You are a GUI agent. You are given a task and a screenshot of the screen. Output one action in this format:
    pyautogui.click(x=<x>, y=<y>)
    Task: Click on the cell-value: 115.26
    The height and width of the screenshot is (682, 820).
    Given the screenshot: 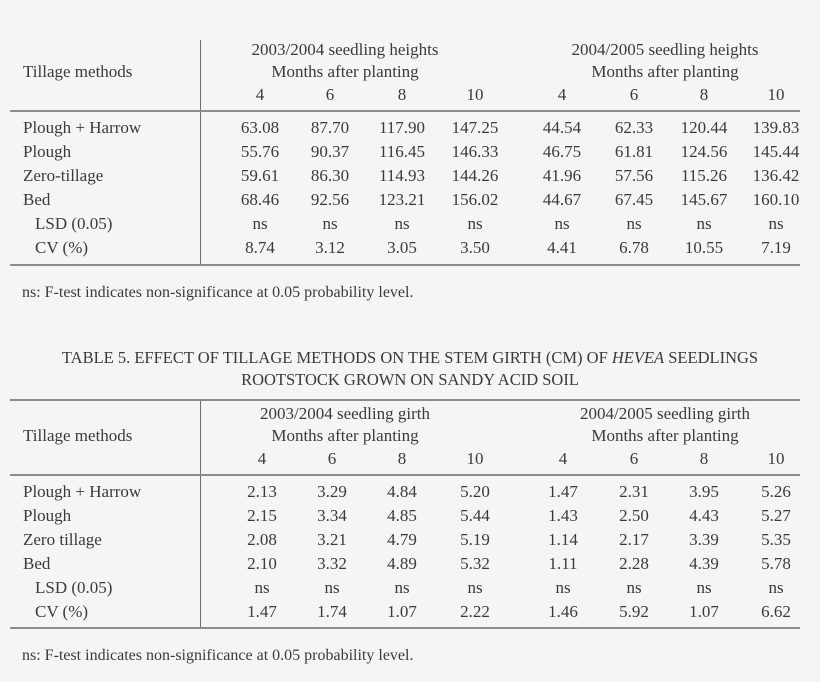 What is the action you would take?
    pyautogui.click(x=704, y=175)
    